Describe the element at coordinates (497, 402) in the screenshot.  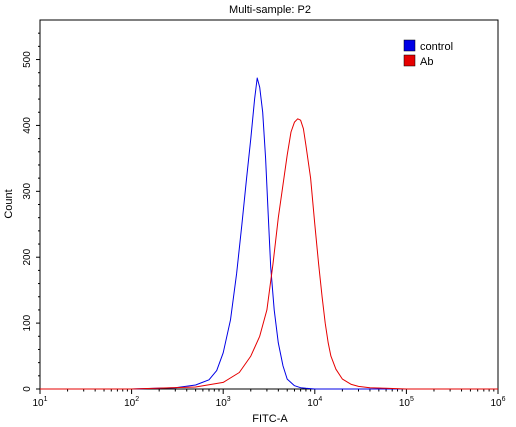
I see `x-tick-label: 10⁶` at that location.